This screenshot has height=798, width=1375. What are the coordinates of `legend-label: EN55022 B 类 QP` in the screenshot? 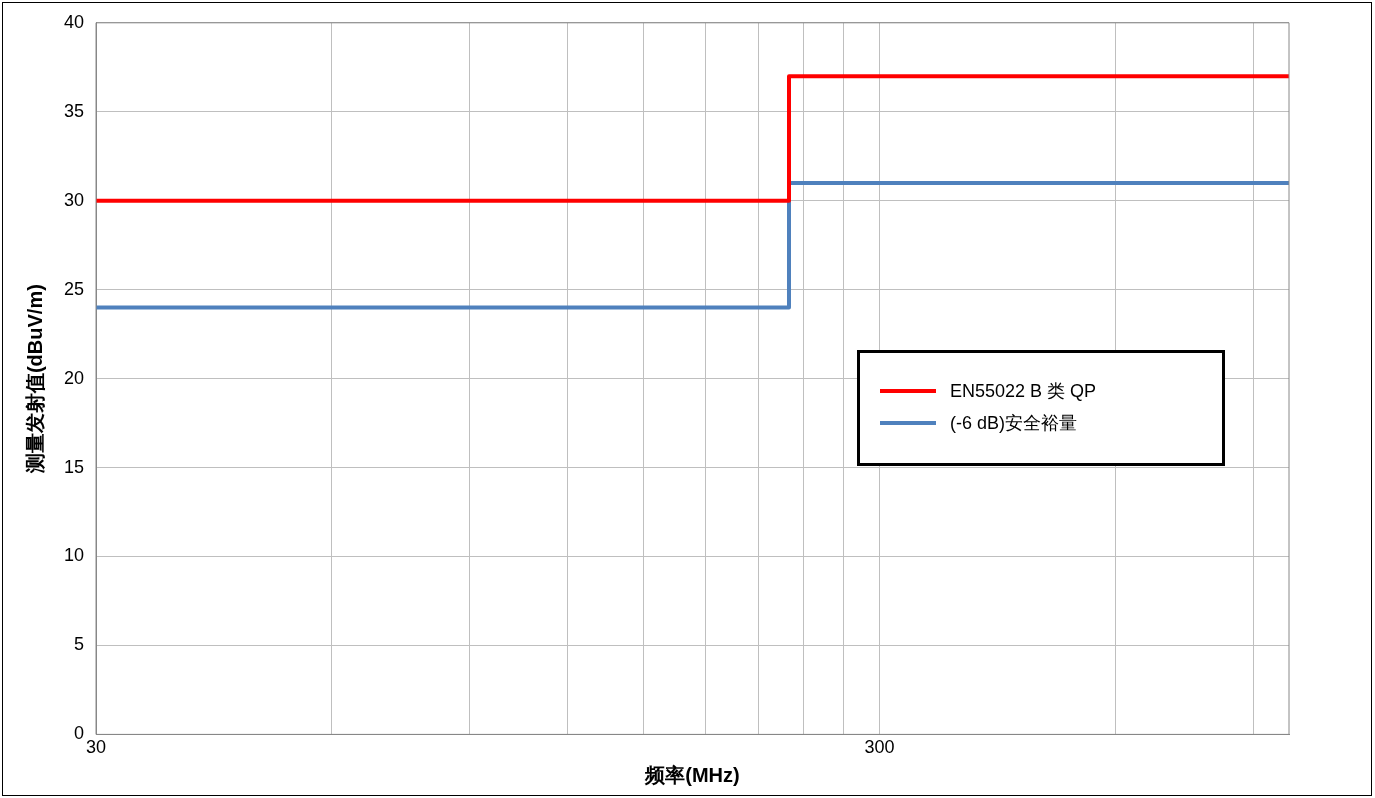 It's located at (1023, 391).